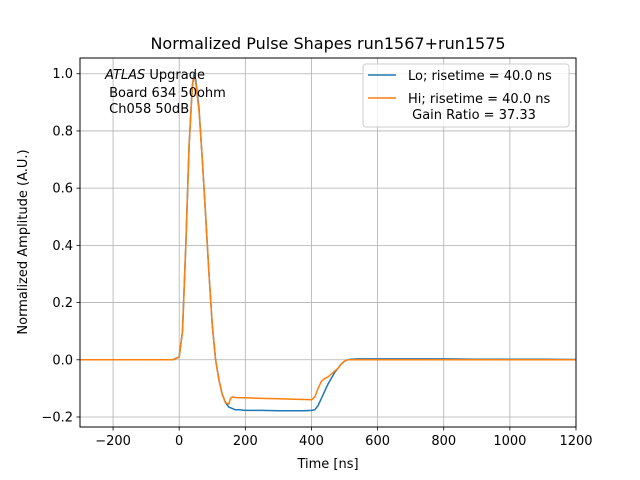  Describe the element at coordinates (327, 43) in the screenshot. I see `chart-title: Normalized Pulse Shapes run1567+run1575` at that location.